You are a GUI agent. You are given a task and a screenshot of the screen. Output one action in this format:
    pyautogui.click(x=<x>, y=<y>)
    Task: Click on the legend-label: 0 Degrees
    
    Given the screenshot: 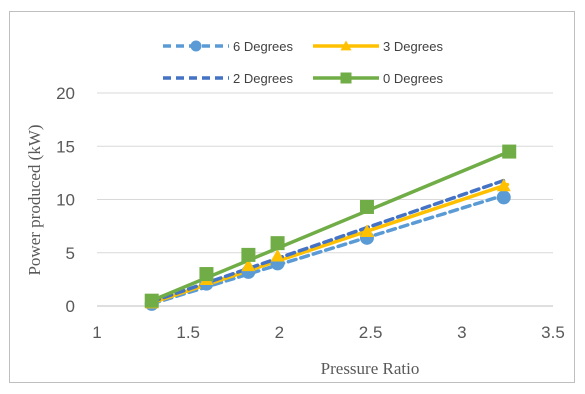 What is the action you would take?
    pyautogui.click(x=413, y=78)
    